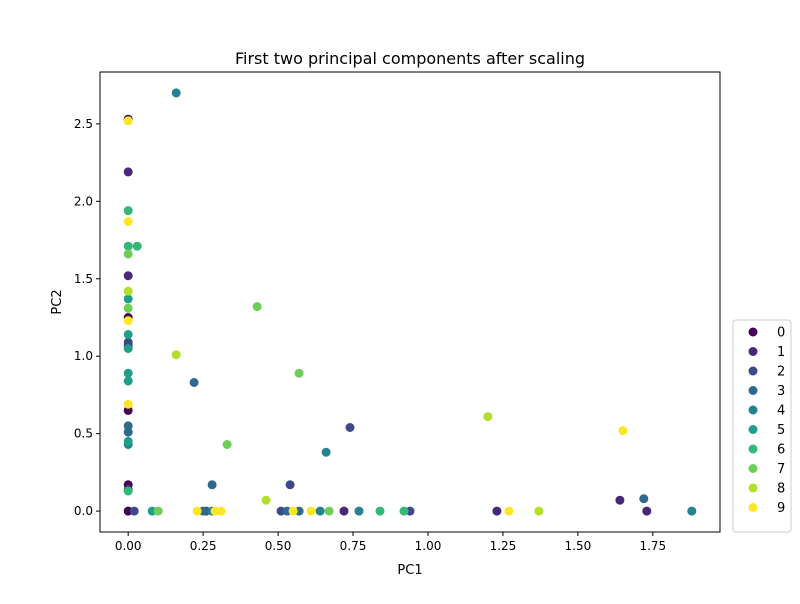 This screenshot has width=800, height=604. Describe the element at coordinates (781, 391) in the screenshot. I see `legend-label-3: 3` at that location.